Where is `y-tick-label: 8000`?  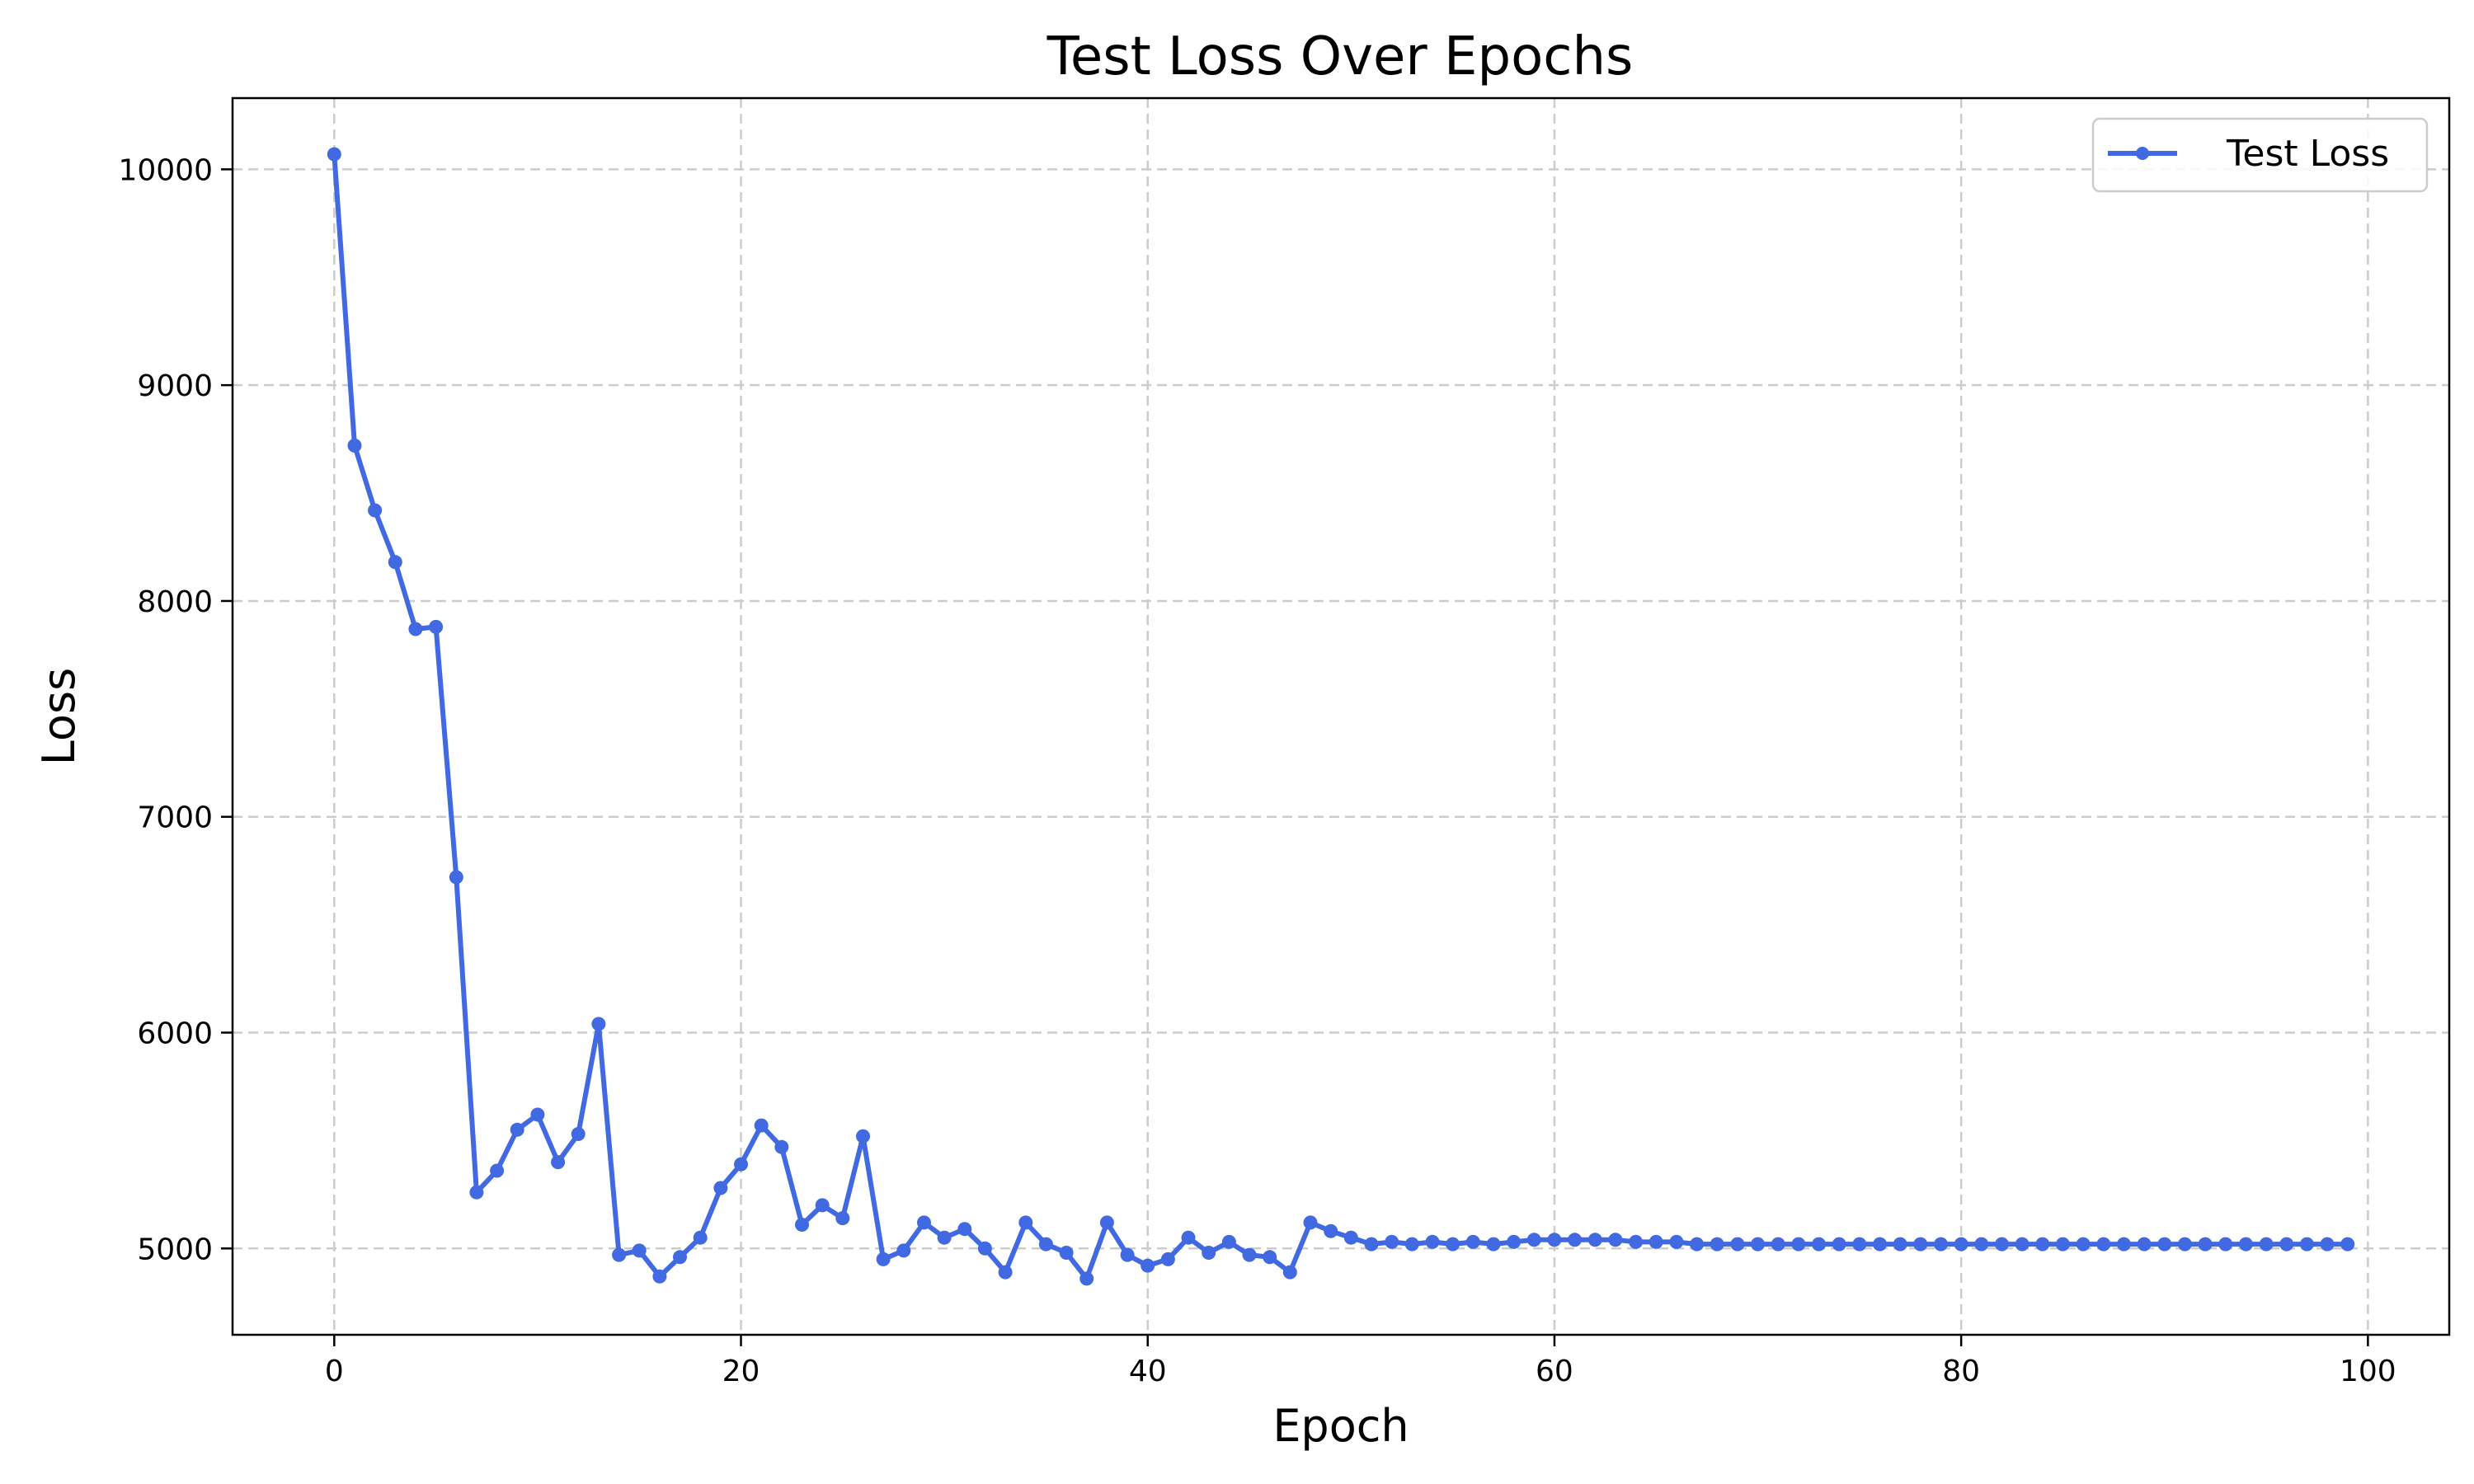 y-tick-label: 8000 is located at coordinates (175, 602).